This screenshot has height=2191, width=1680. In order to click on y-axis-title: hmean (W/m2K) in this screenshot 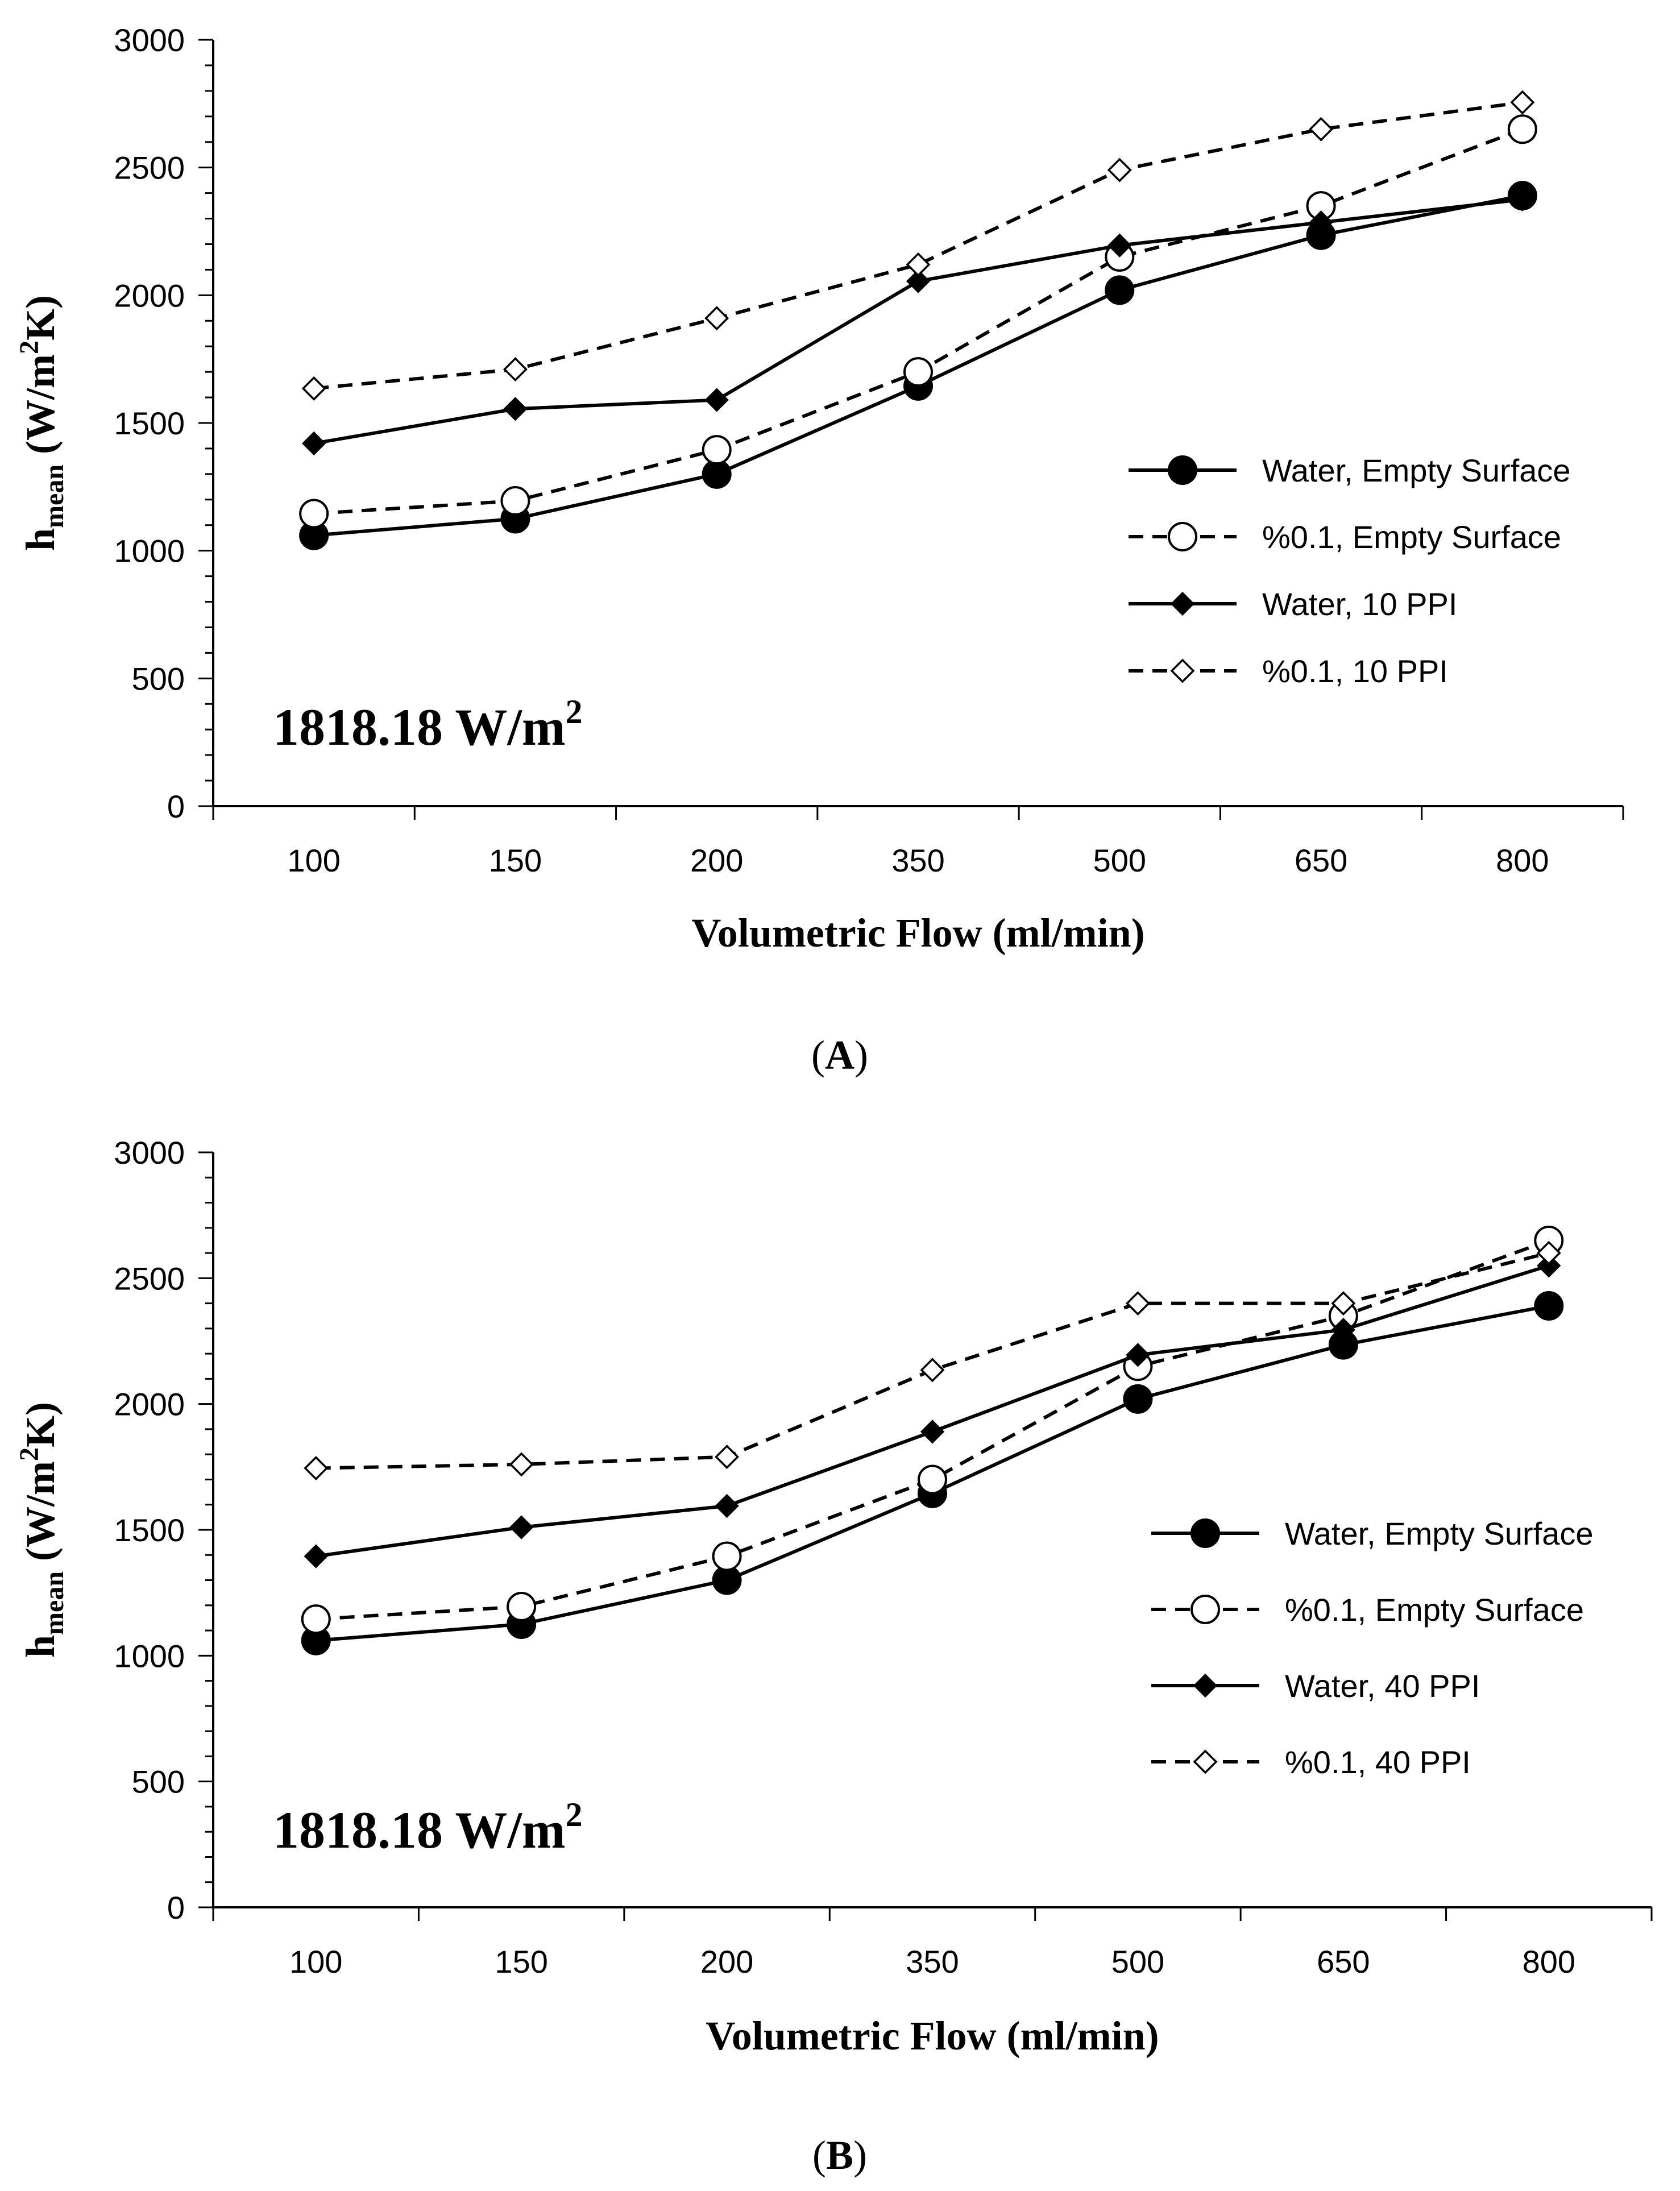, I will do `click(41, 423)`.